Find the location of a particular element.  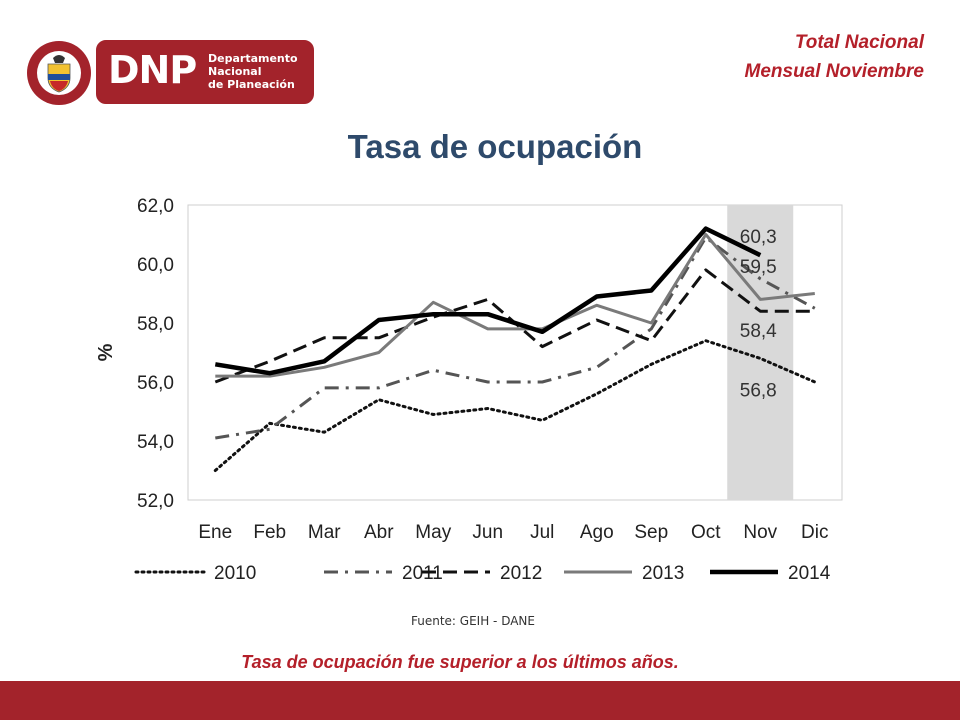

page-title: Tasa de ocupación is located at coordinates (495, 146).